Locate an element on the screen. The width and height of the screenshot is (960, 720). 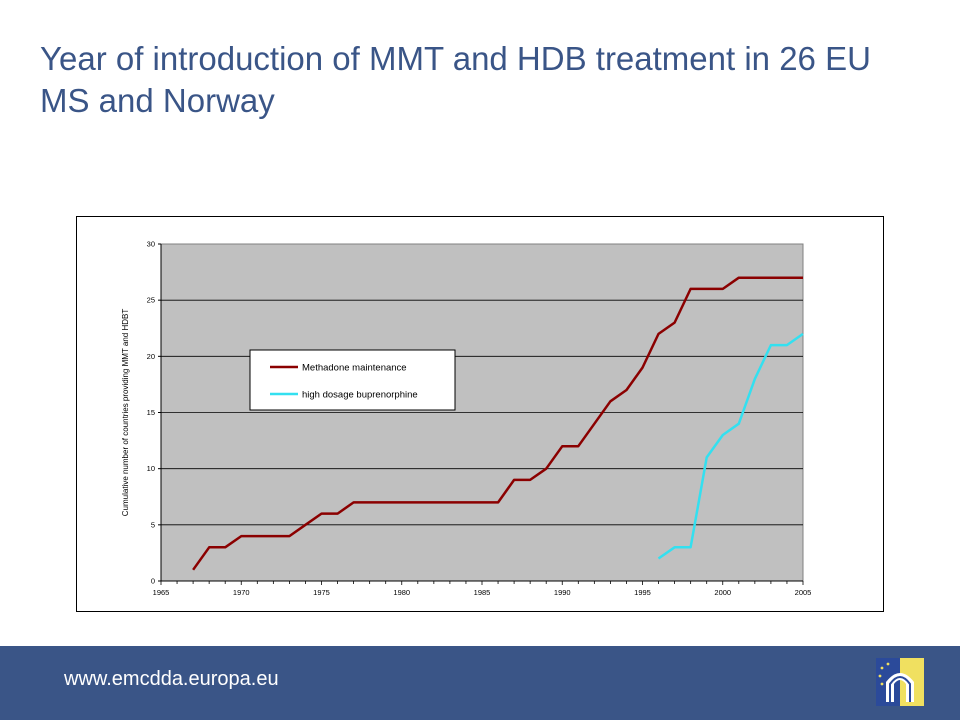
x-tick-label: 1980 is located at coordinates (401, 592).